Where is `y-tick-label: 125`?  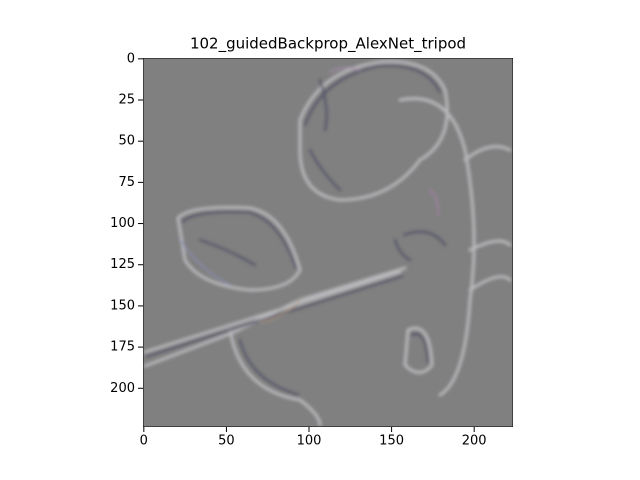 y-tick-label: 125 is located at coordinates (122, 264).